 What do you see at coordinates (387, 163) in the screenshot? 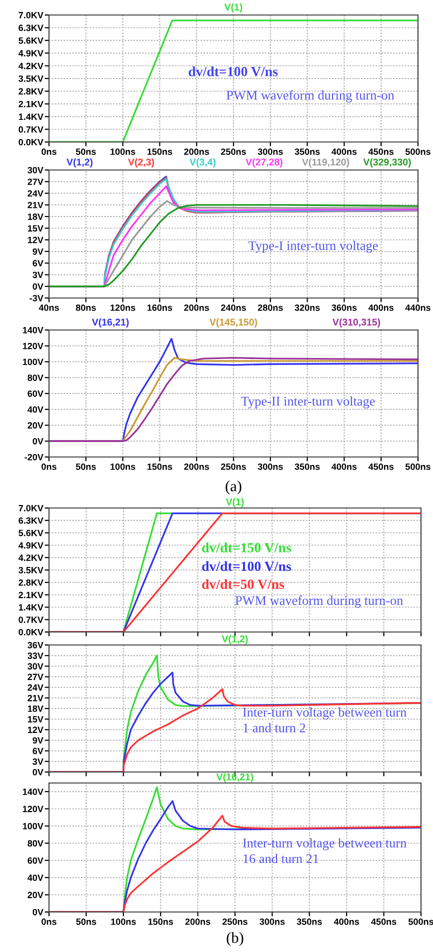
I see `text: V(329,330)` at bounding box center [387, 163].